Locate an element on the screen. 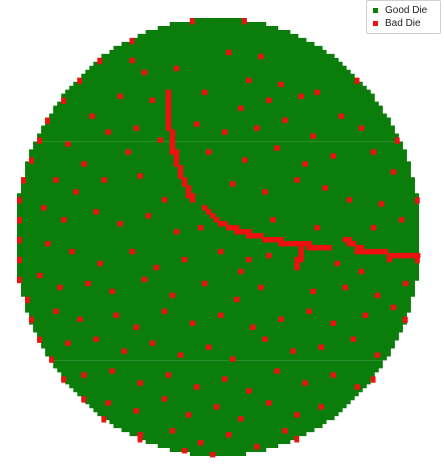 The image size is (444, 464). legend-entry-bad-die: Bad Die is located at coordinates (404, 23).